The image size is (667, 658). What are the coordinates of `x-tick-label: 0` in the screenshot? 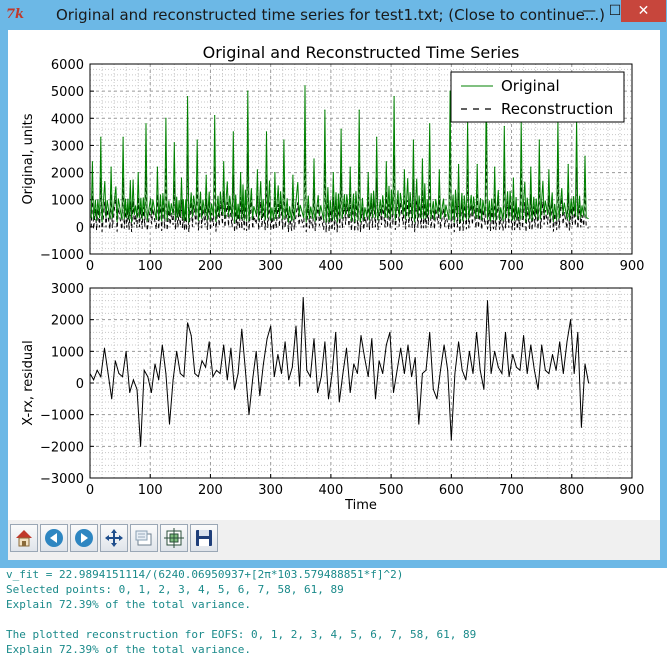 It's located at (90, 266).